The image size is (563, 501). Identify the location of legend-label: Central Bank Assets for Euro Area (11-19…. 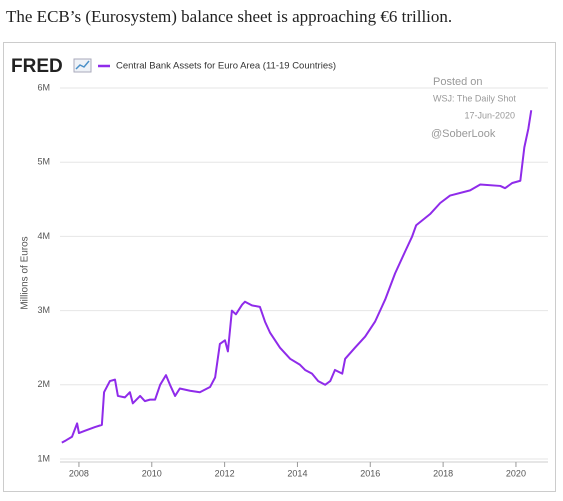
(226, 66).